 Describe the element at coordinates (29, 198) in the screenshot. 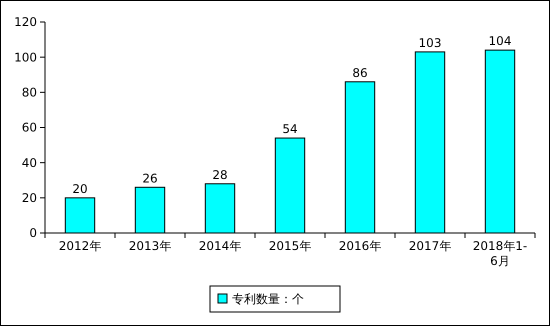

I see `y-tick-label: 20` at that location.